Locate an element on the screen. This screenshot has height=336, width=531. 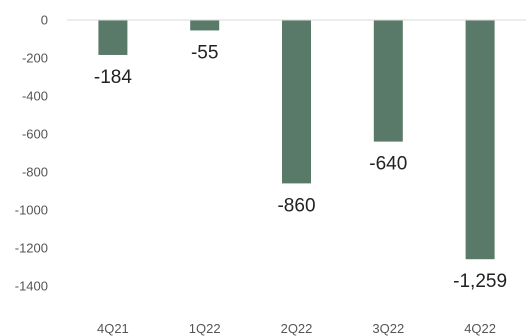
y-tick-label: -600 is located at coordinates (35, 134).